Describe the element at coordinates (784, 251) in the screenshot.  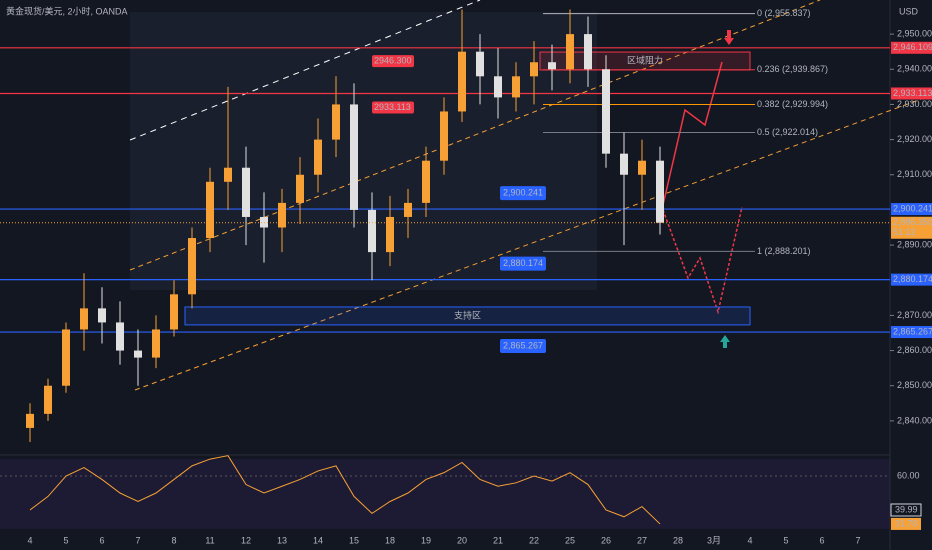
I see `fib-label: 1 (2,888.201)` at that location.